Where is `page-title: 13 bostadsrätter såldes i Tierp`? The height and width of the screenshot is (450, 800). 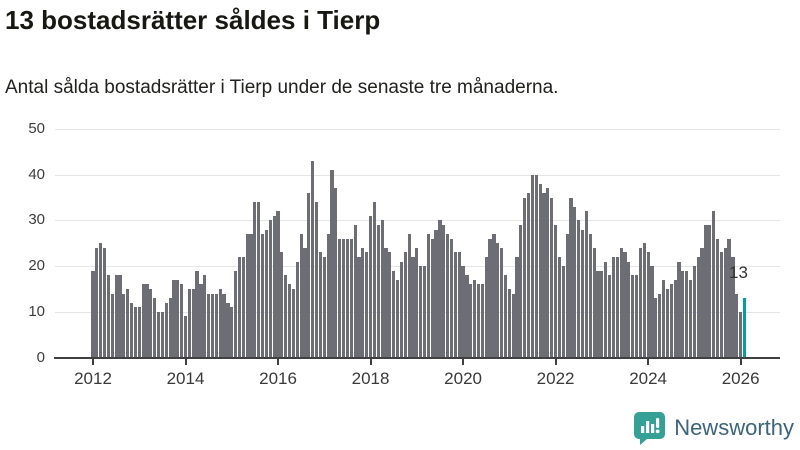 page-title: 13 bostadsrätter såldes i Tierp is located at coordinates (193, 20).